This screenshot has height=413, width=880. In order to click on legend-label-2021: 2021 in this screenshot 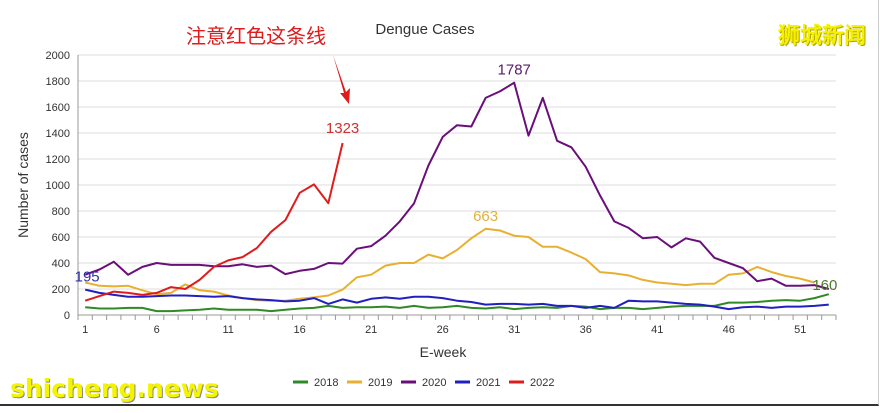, I will do `click(488, 383)`.